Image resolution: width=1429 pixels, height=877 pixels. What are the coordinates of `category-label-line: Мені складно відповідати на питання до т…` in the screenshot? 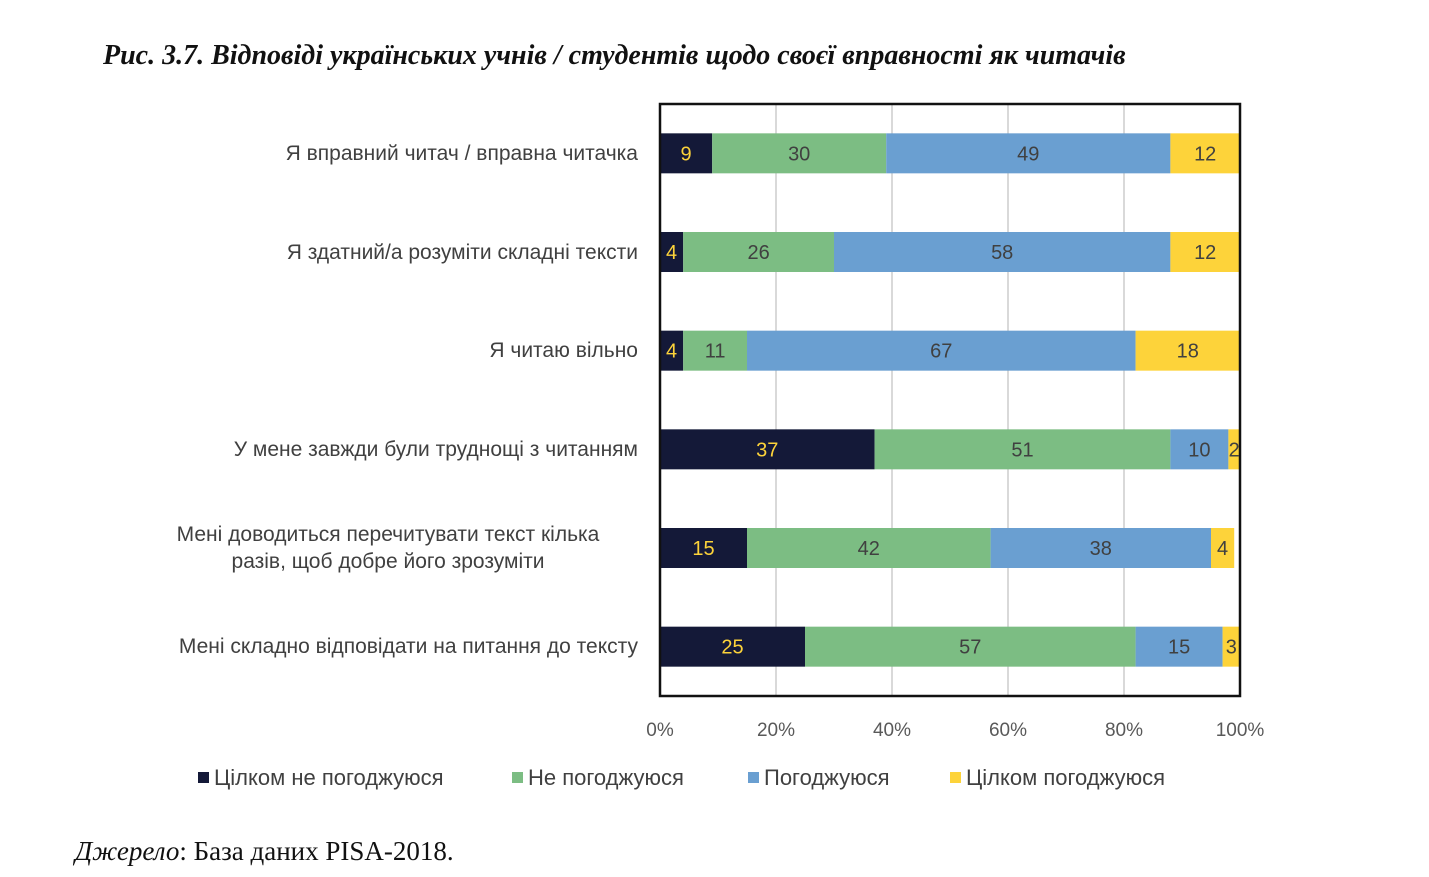 It's located at (408, 647).